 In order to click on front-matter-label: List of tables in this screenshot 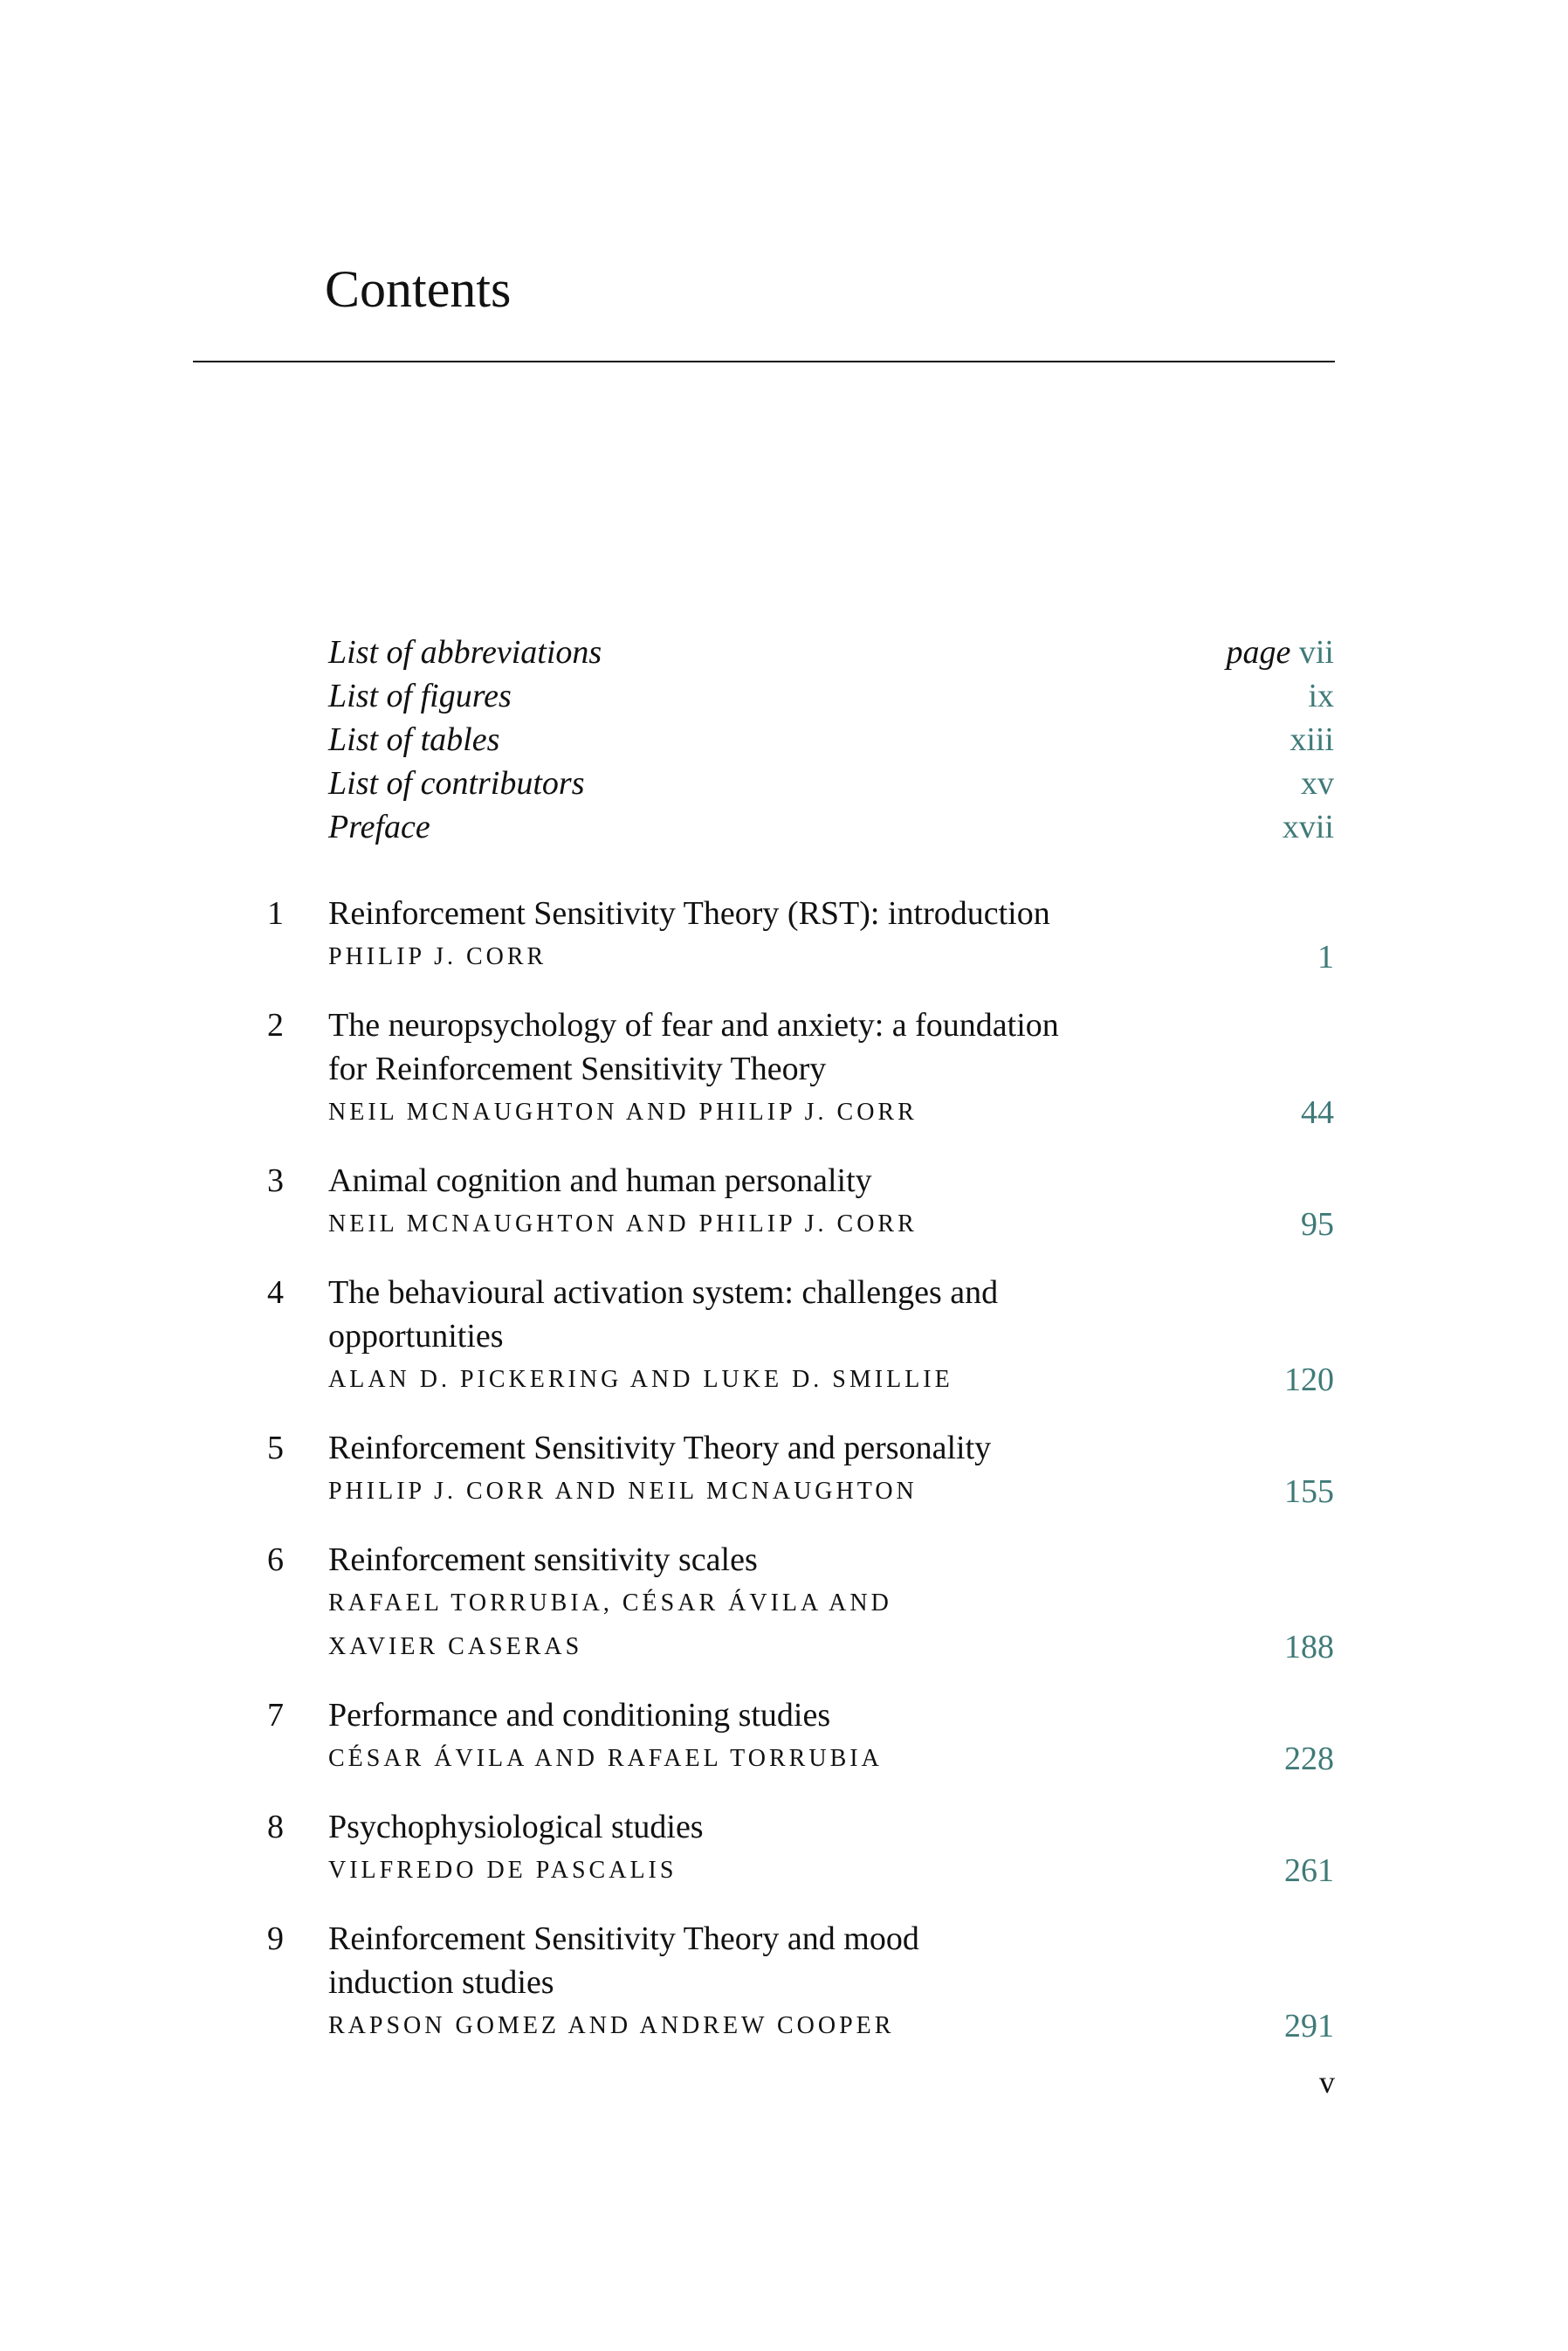, I will do `click(414, 739)`.